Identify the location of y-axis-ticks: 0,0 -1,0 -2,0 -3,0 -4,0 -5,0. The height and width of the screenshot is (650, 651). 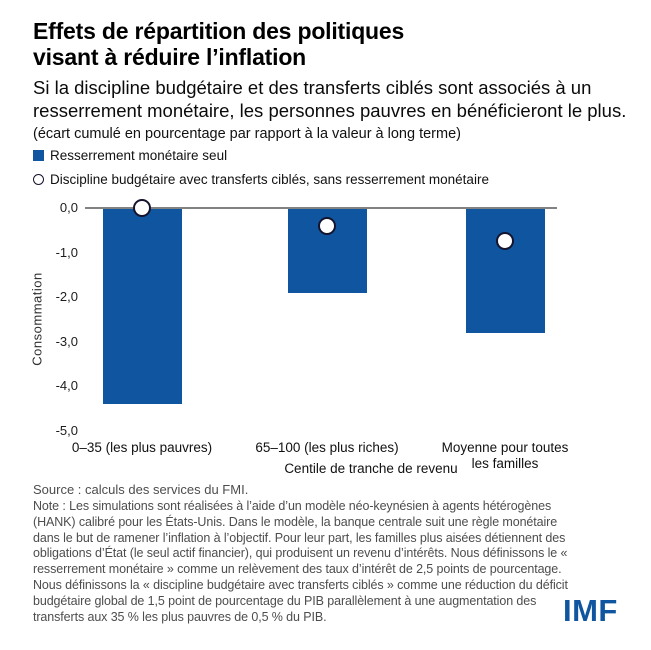
(39, 319).